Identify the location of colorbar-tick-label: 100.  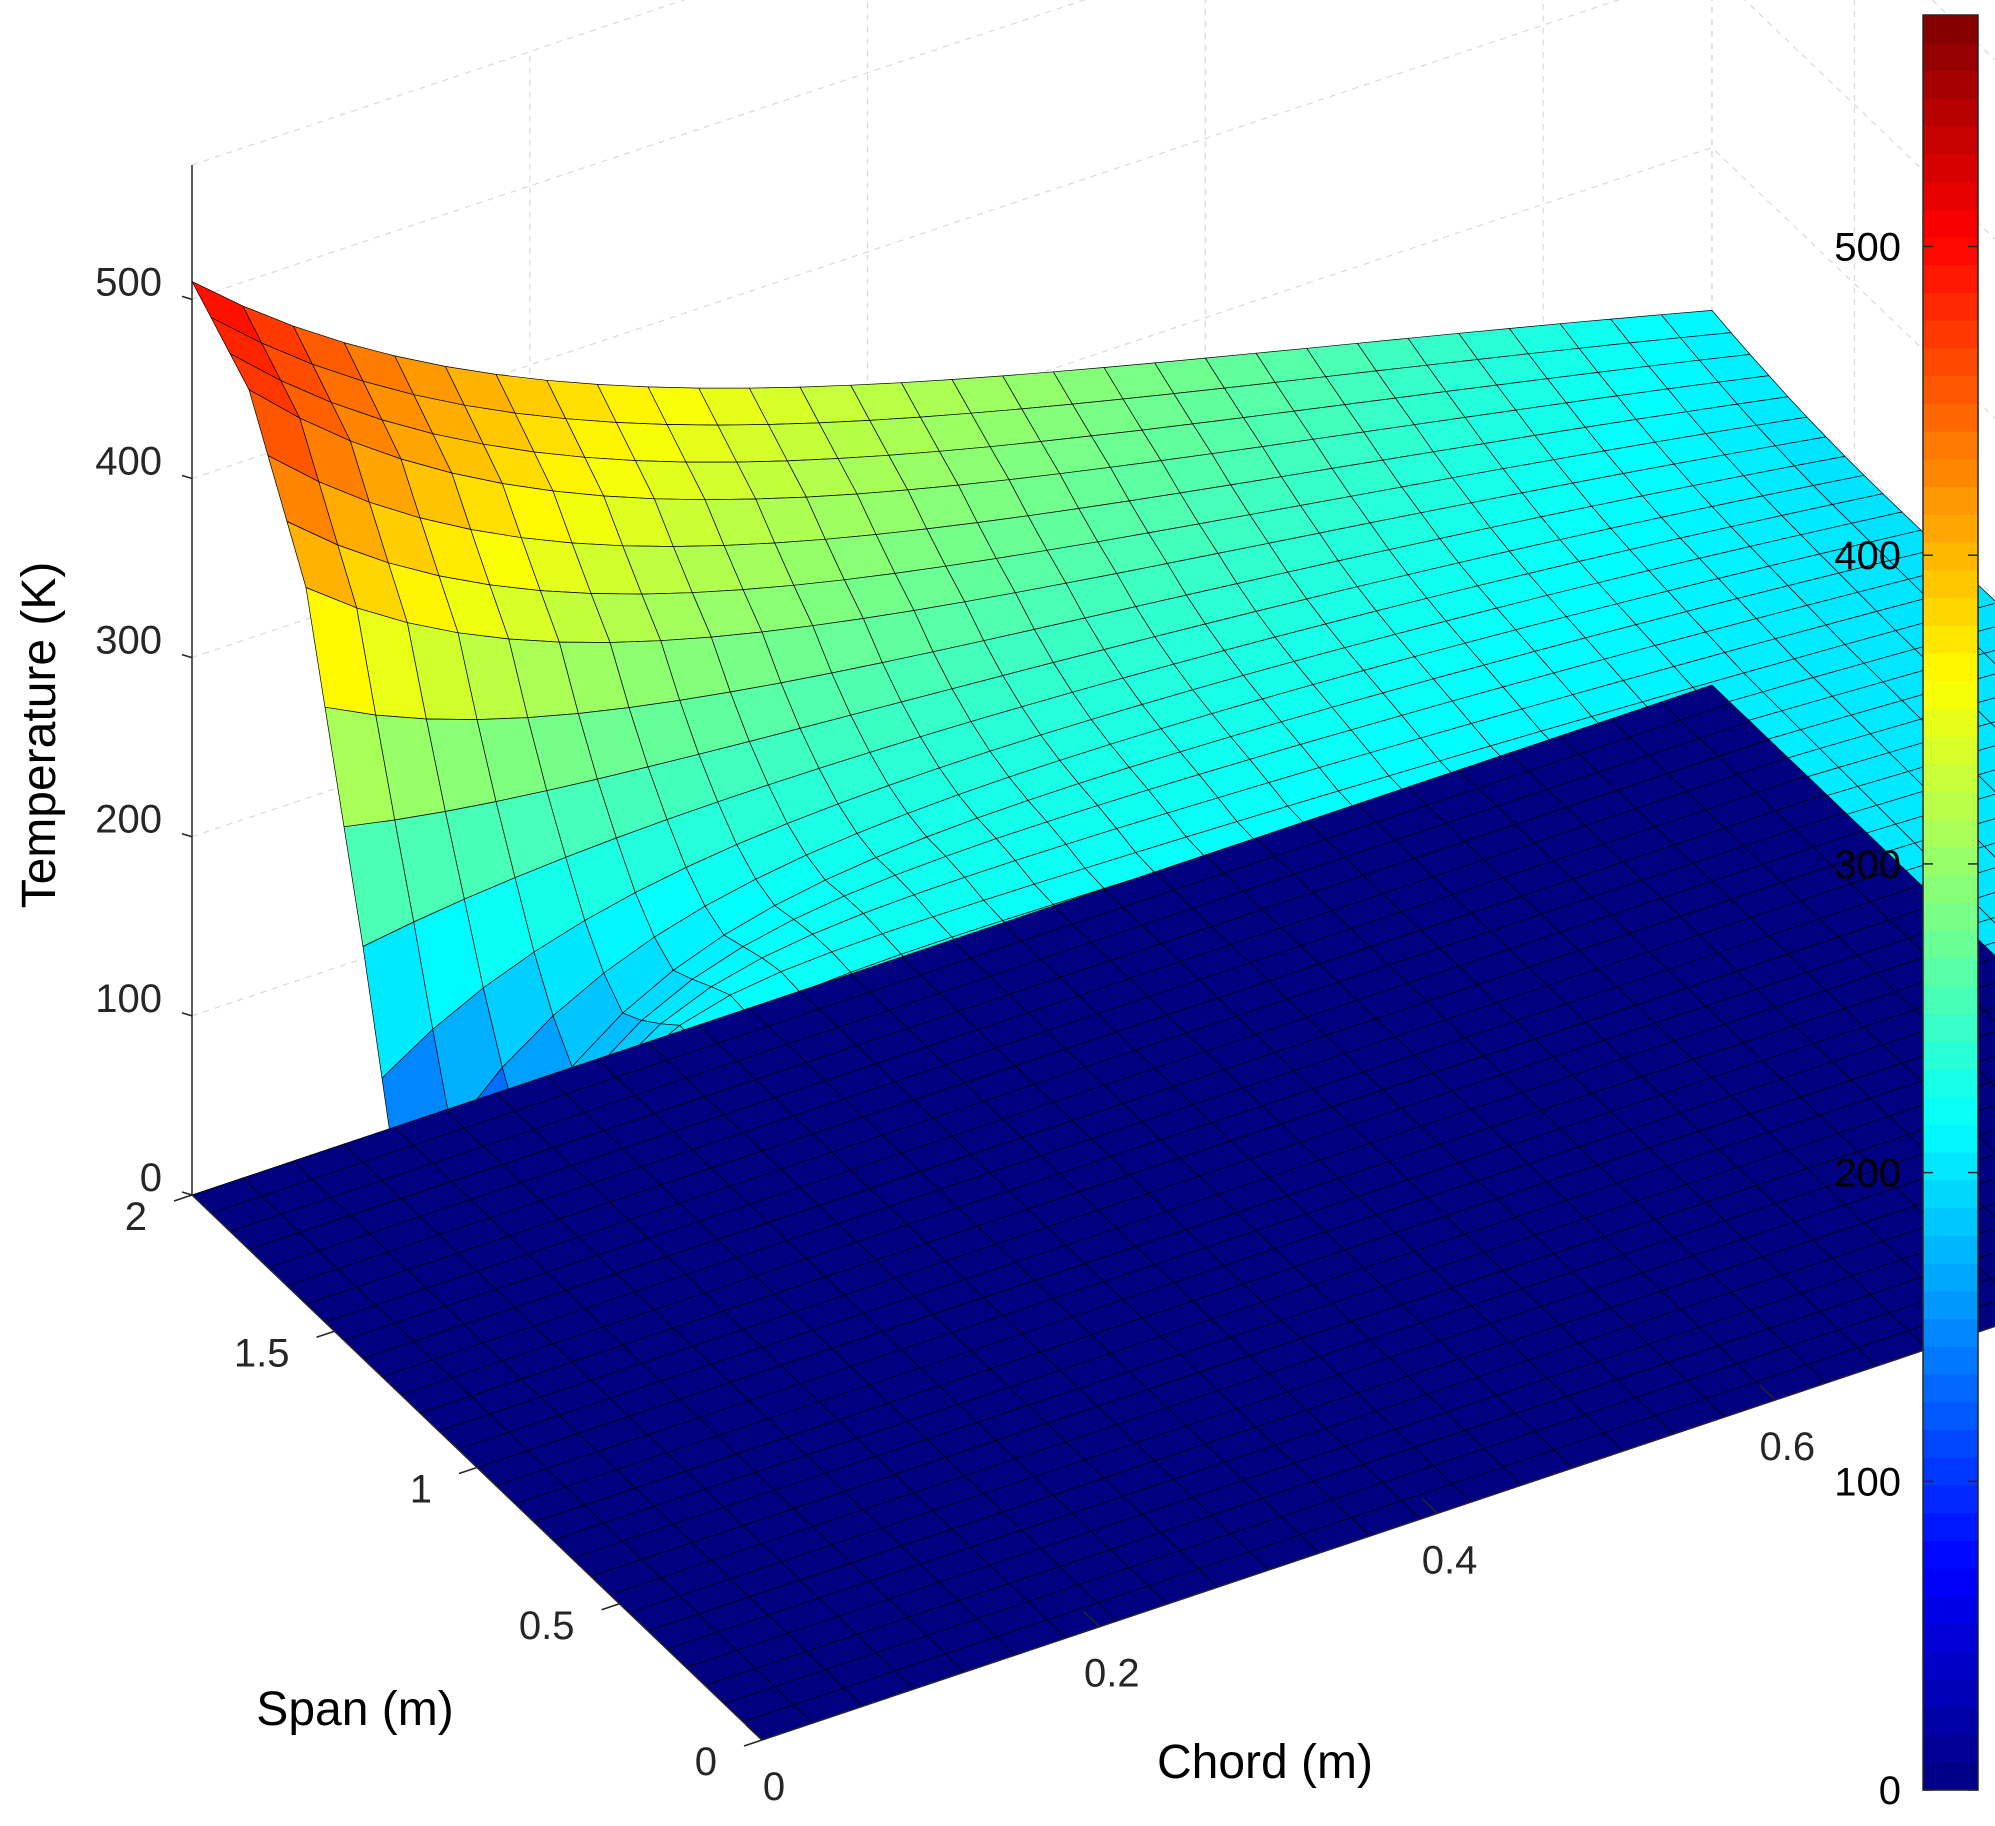
(1867, 1482).